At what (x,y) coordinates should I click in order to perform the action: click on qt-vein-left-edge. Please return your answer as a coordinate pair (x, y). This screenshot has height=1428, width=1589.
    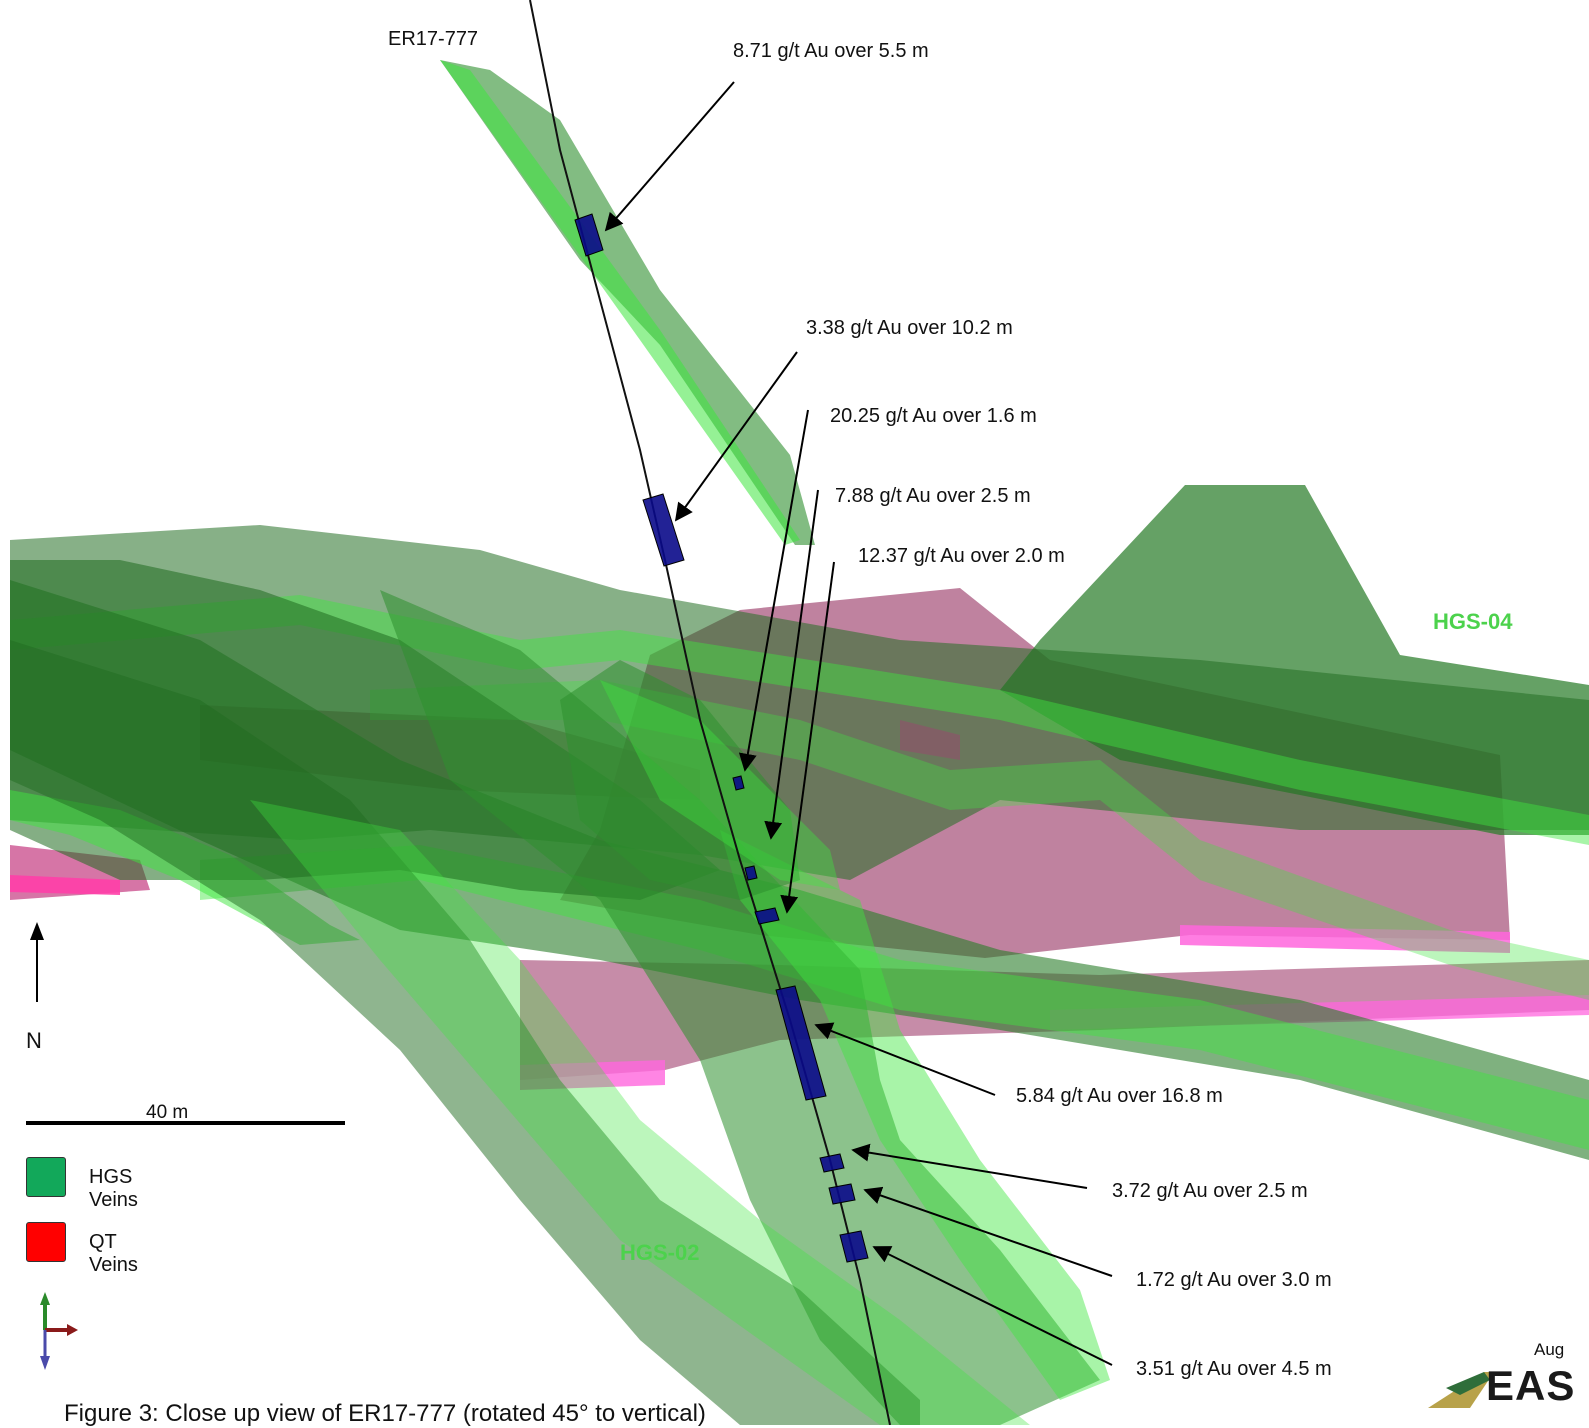
    Looking at the image, I should click on (65, 885).